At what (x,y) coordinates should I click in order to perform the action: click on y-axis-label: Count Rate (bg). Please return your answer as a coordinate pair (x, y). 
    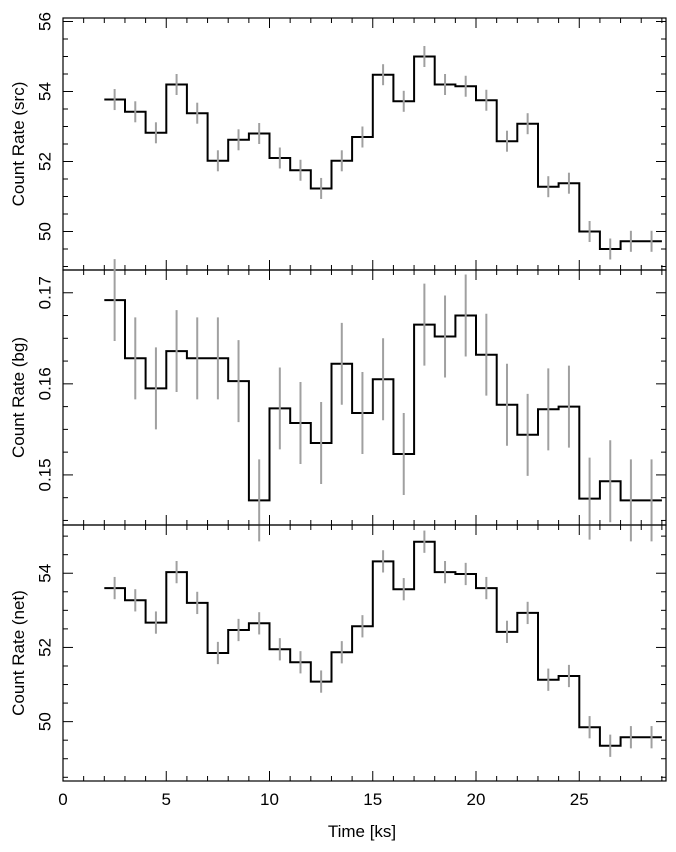
    Looking at the image, I should click on (18, 397).